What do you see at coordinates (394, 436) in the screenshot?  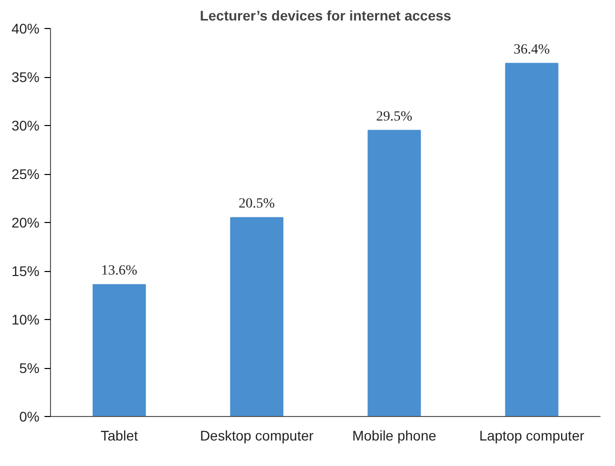 I see `x-tick-label: Mobile phone` at bounding box center [394, 436].